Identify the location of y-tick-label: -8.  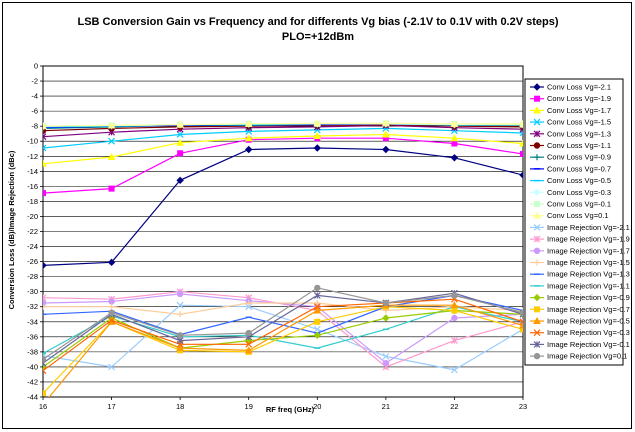
(34, 126).